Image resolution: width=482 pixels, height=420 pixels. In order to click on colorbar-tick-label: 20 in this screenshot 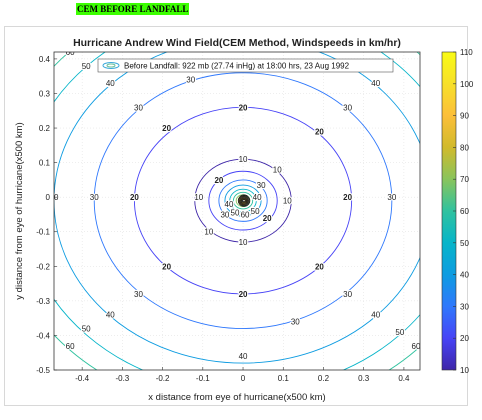, I will do `click(464, 338)`.